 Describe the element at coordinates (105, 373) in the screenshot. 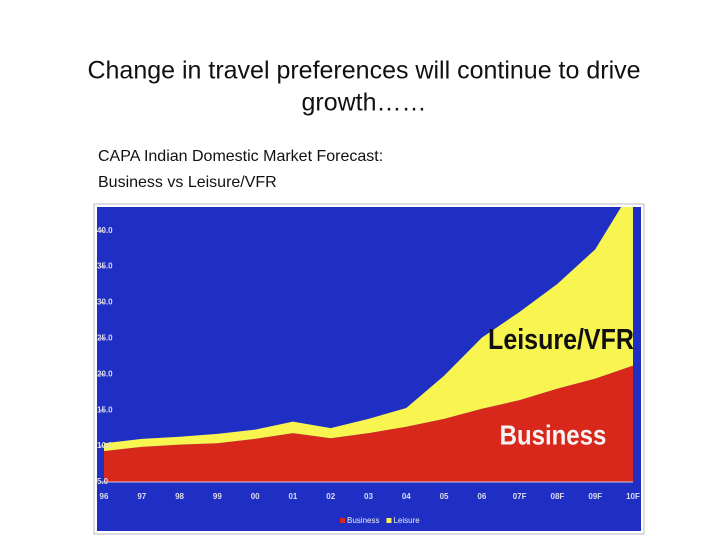

I see `y-tick-label: 20.0` at that location.